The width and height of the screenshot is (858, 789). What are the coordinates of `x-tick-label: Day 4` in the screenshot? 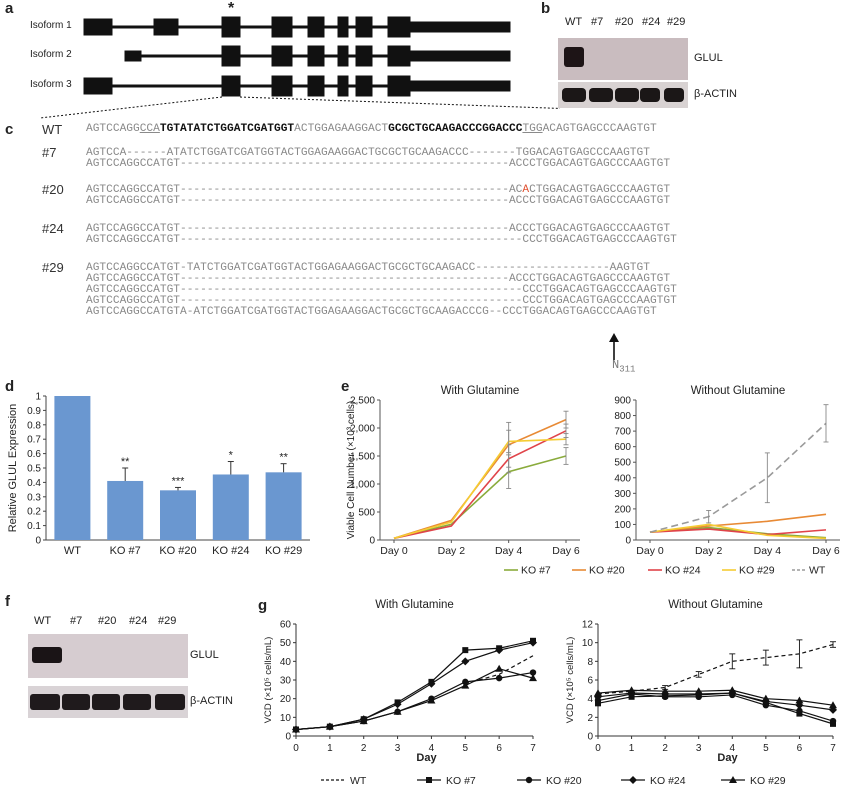 It's located at (768, 551).